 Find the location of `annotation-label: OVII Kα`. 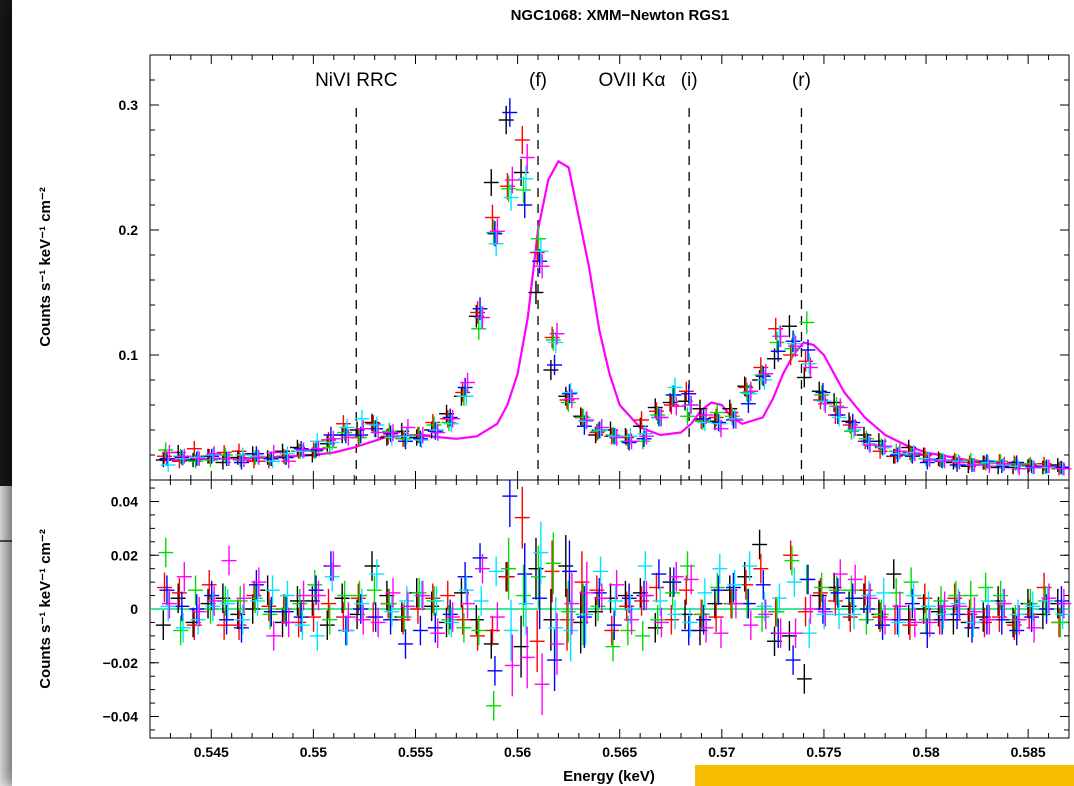

annotation-label: OVII Kα is located at coordinates (631, 80).